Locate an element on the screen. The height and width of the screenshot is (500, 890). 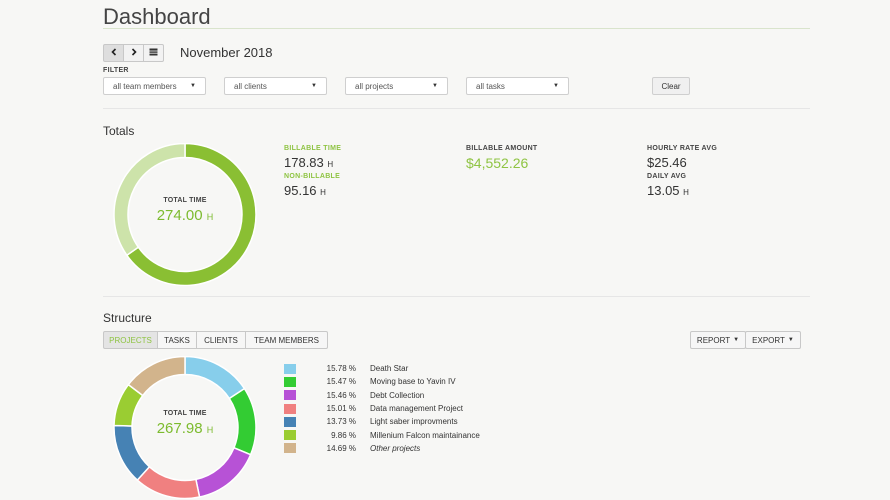
legend-item: 13.73 % Light saber improvments is located at coordinates (382, 421).